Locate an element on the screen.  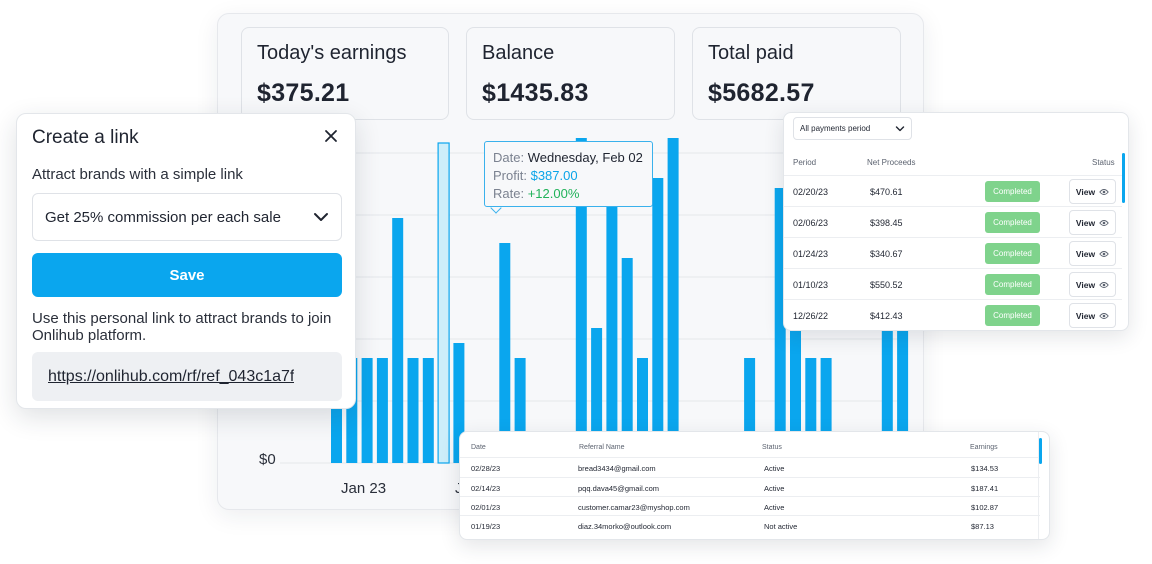
payment-row: 12/26/22 $412.43 Completed View is located at coordinates (953, 314).